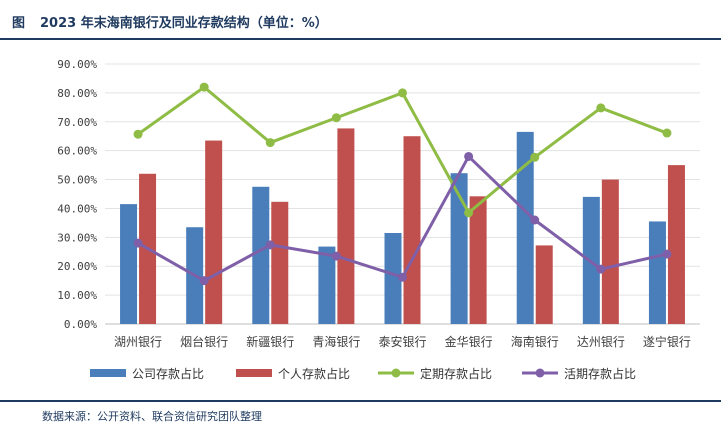  I want to click on y-tick-label: 20.00%, so click(77, 266).